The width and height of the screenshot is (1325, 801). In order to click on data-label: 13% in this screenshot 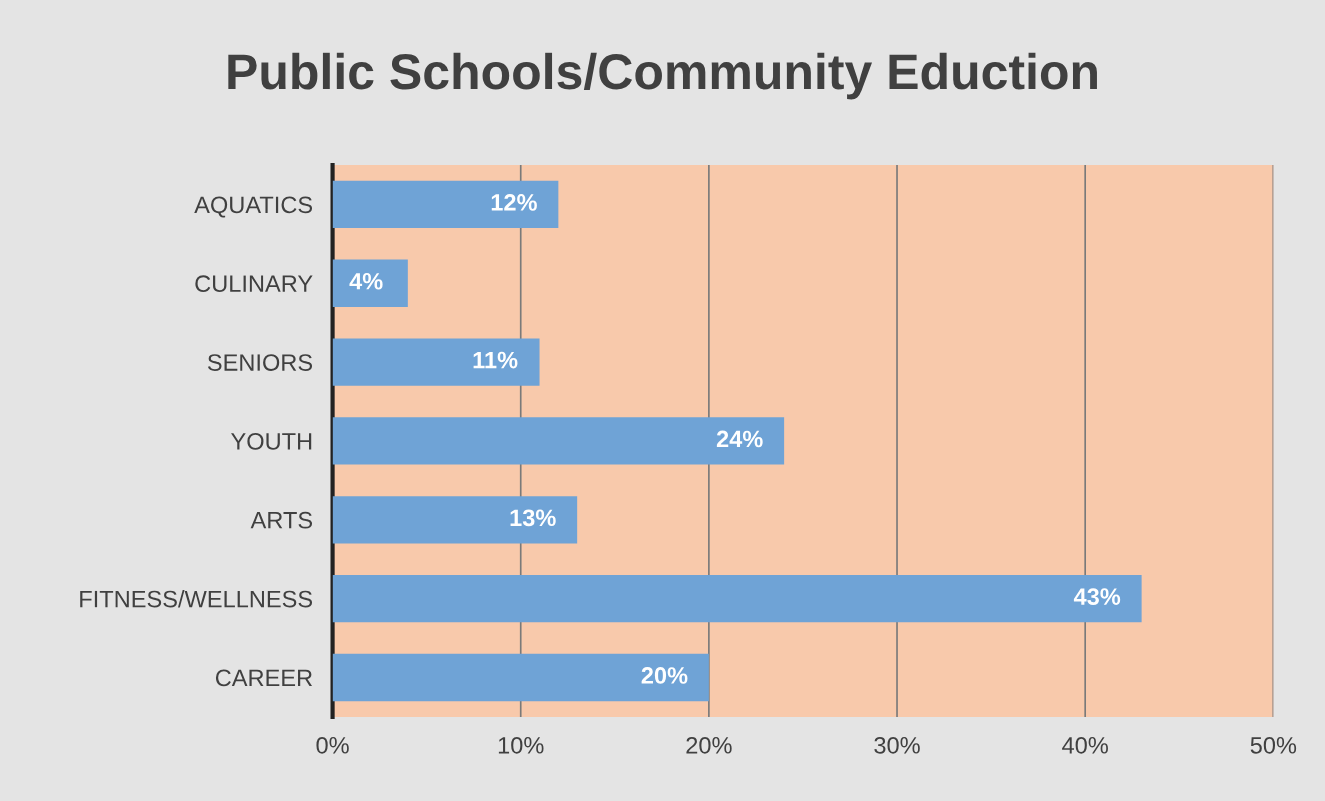, I will do `click(533, 518)`.